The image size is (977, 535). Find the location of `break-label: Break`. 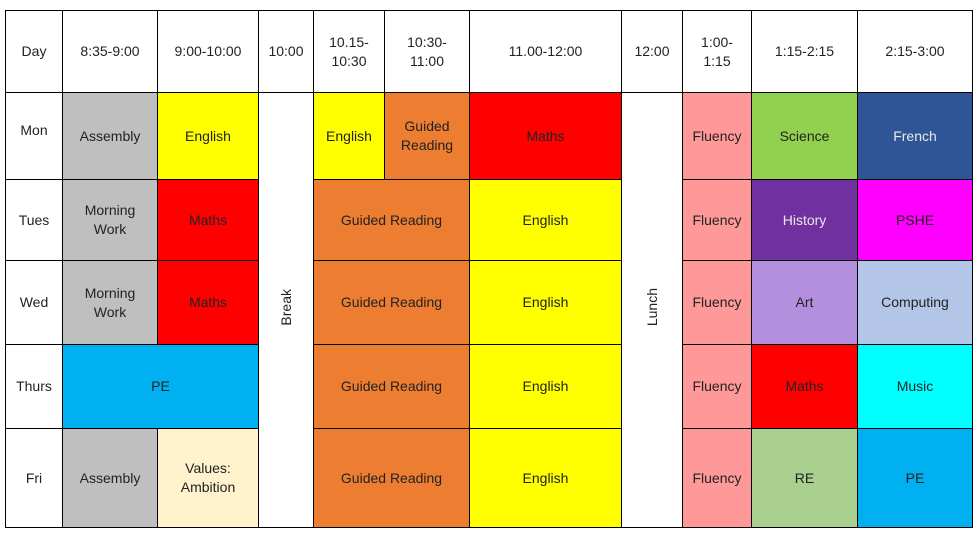

break-label: Break is located at coordinates (285, 307).